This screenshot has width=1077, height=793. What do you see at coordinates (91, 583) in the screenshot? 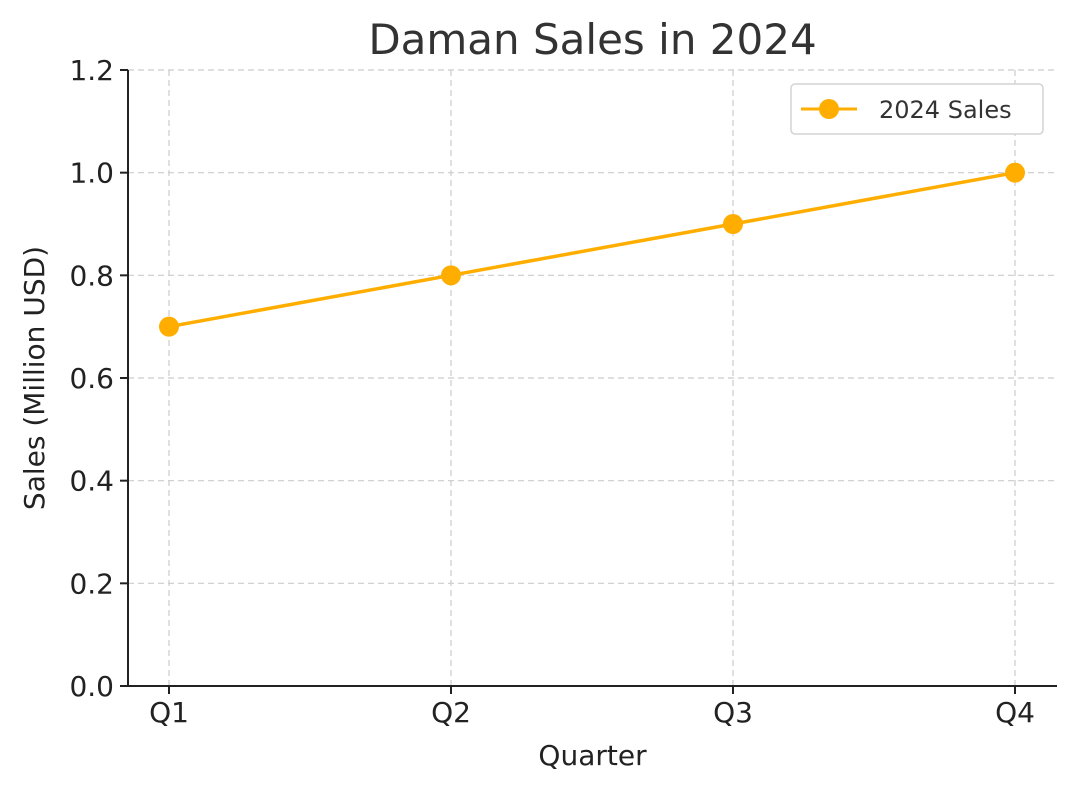
I see `y-tick-label: 0.2` at bounding box center [91, 583].